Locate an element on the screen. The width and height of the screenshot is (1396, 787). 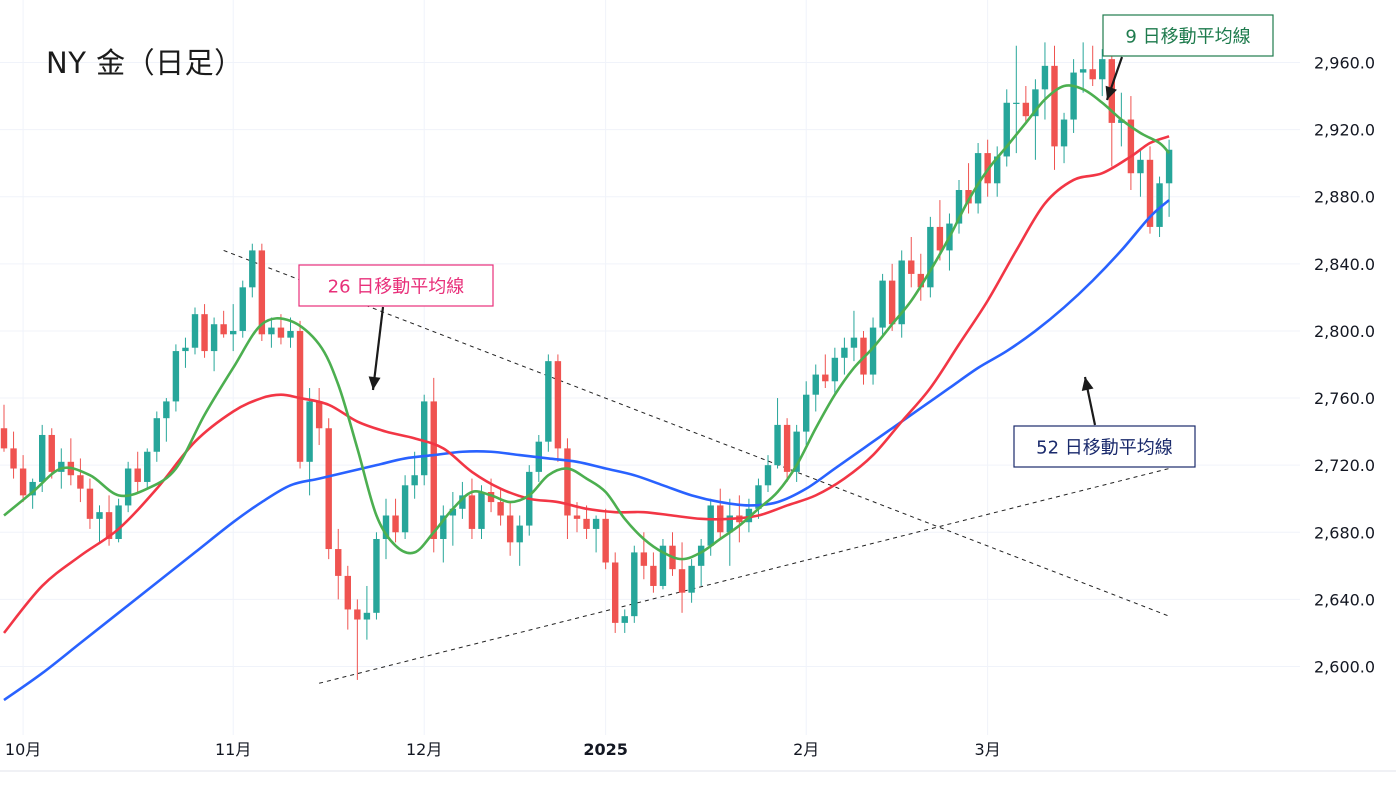
x-tick-label: 10月 is located at coordinates (23, 749).